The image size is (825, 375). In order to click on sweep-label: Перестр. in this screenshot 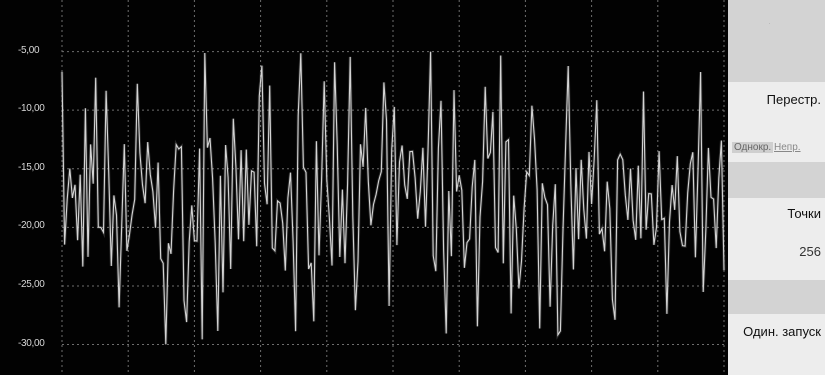, I will do `click(793, 99)`.